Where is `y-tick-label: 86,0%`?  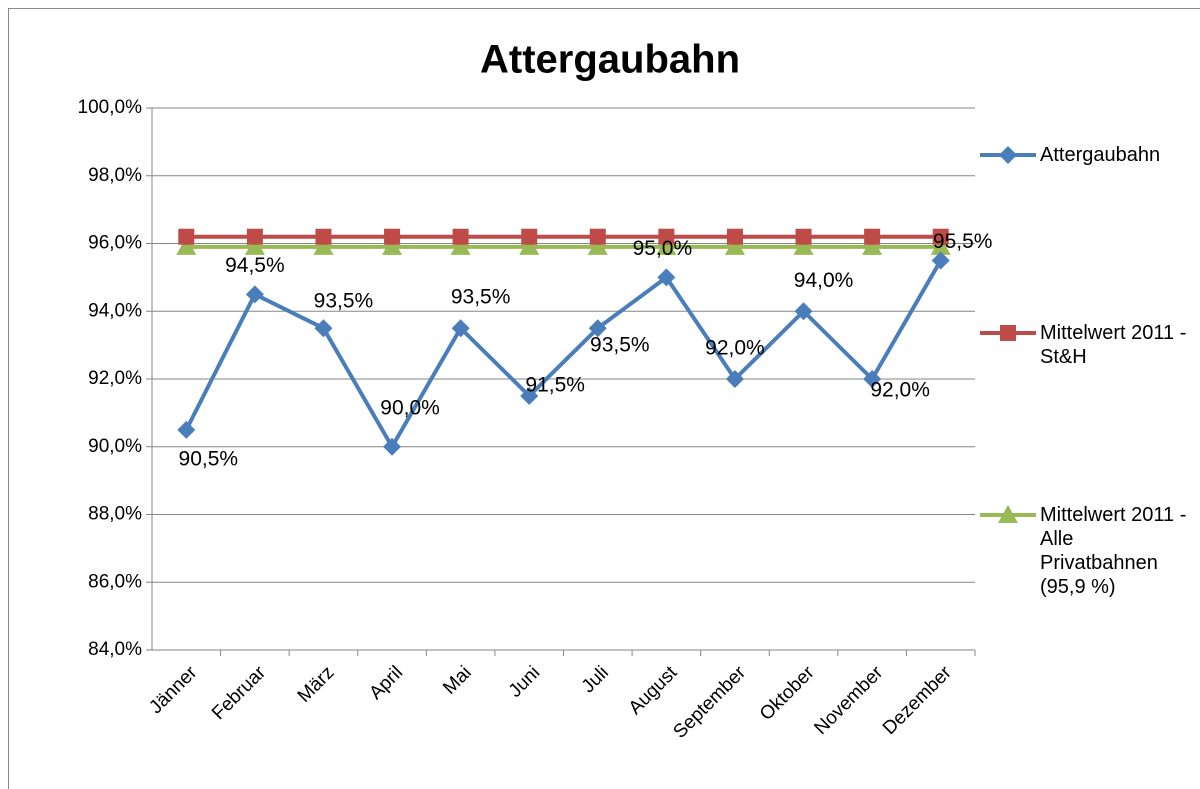 y-tick-label: 86,0% is located at coordinates (115, 581).